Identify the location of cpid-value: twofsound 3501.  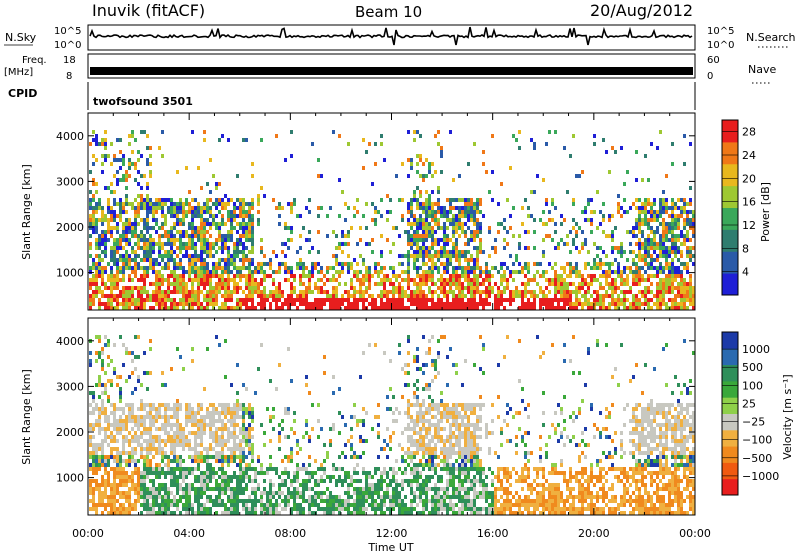
(143, 101).